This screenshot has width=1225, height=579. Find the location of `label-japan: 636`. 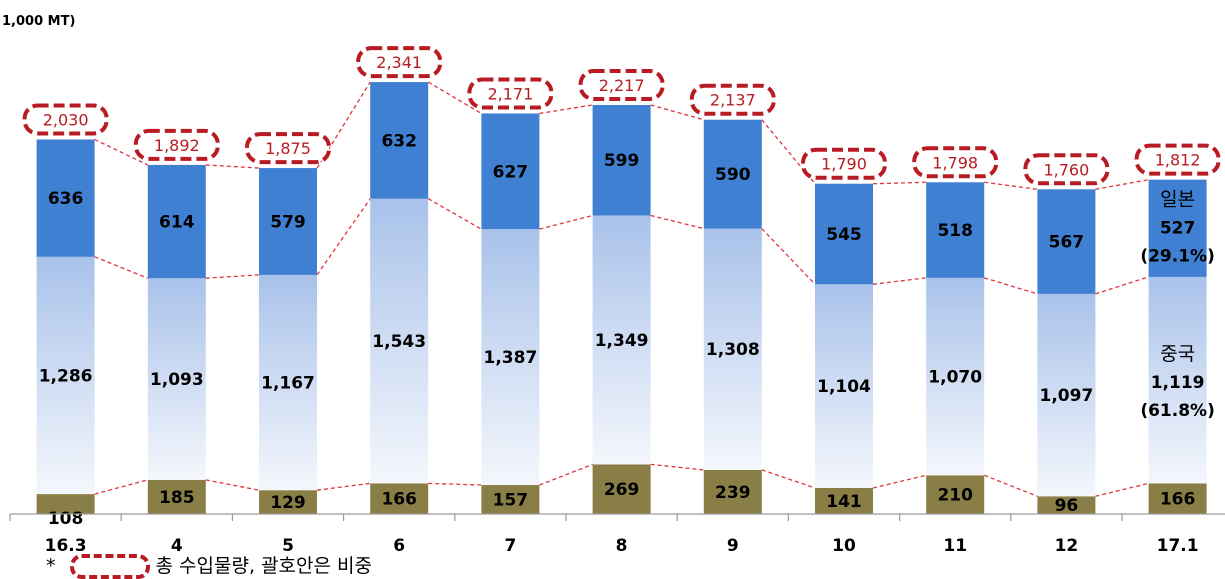

label-japan: 636 is located at coordinates (66, 199).